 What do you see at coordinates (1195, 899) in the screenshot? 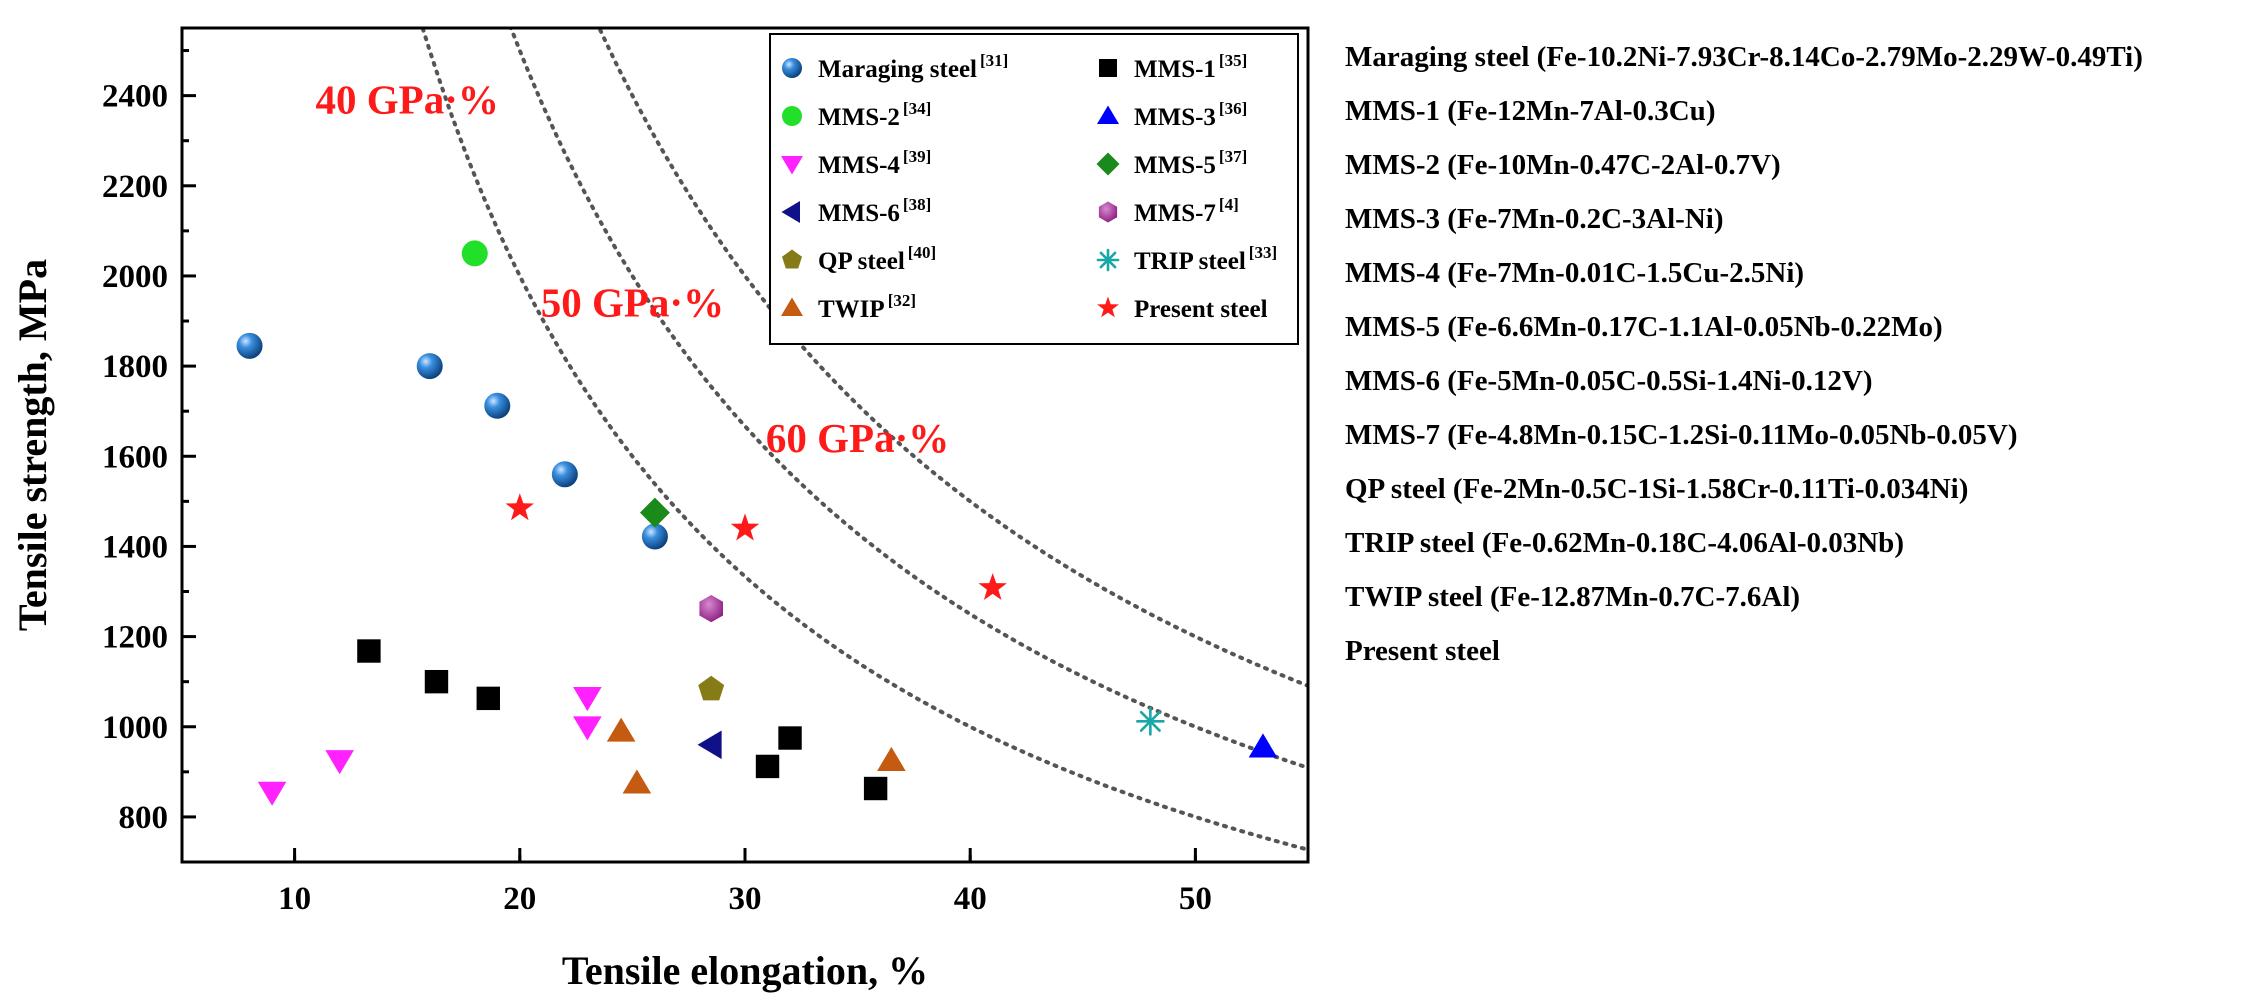
I see `x-tick-label: 50` at bounding box center [1195, 899].